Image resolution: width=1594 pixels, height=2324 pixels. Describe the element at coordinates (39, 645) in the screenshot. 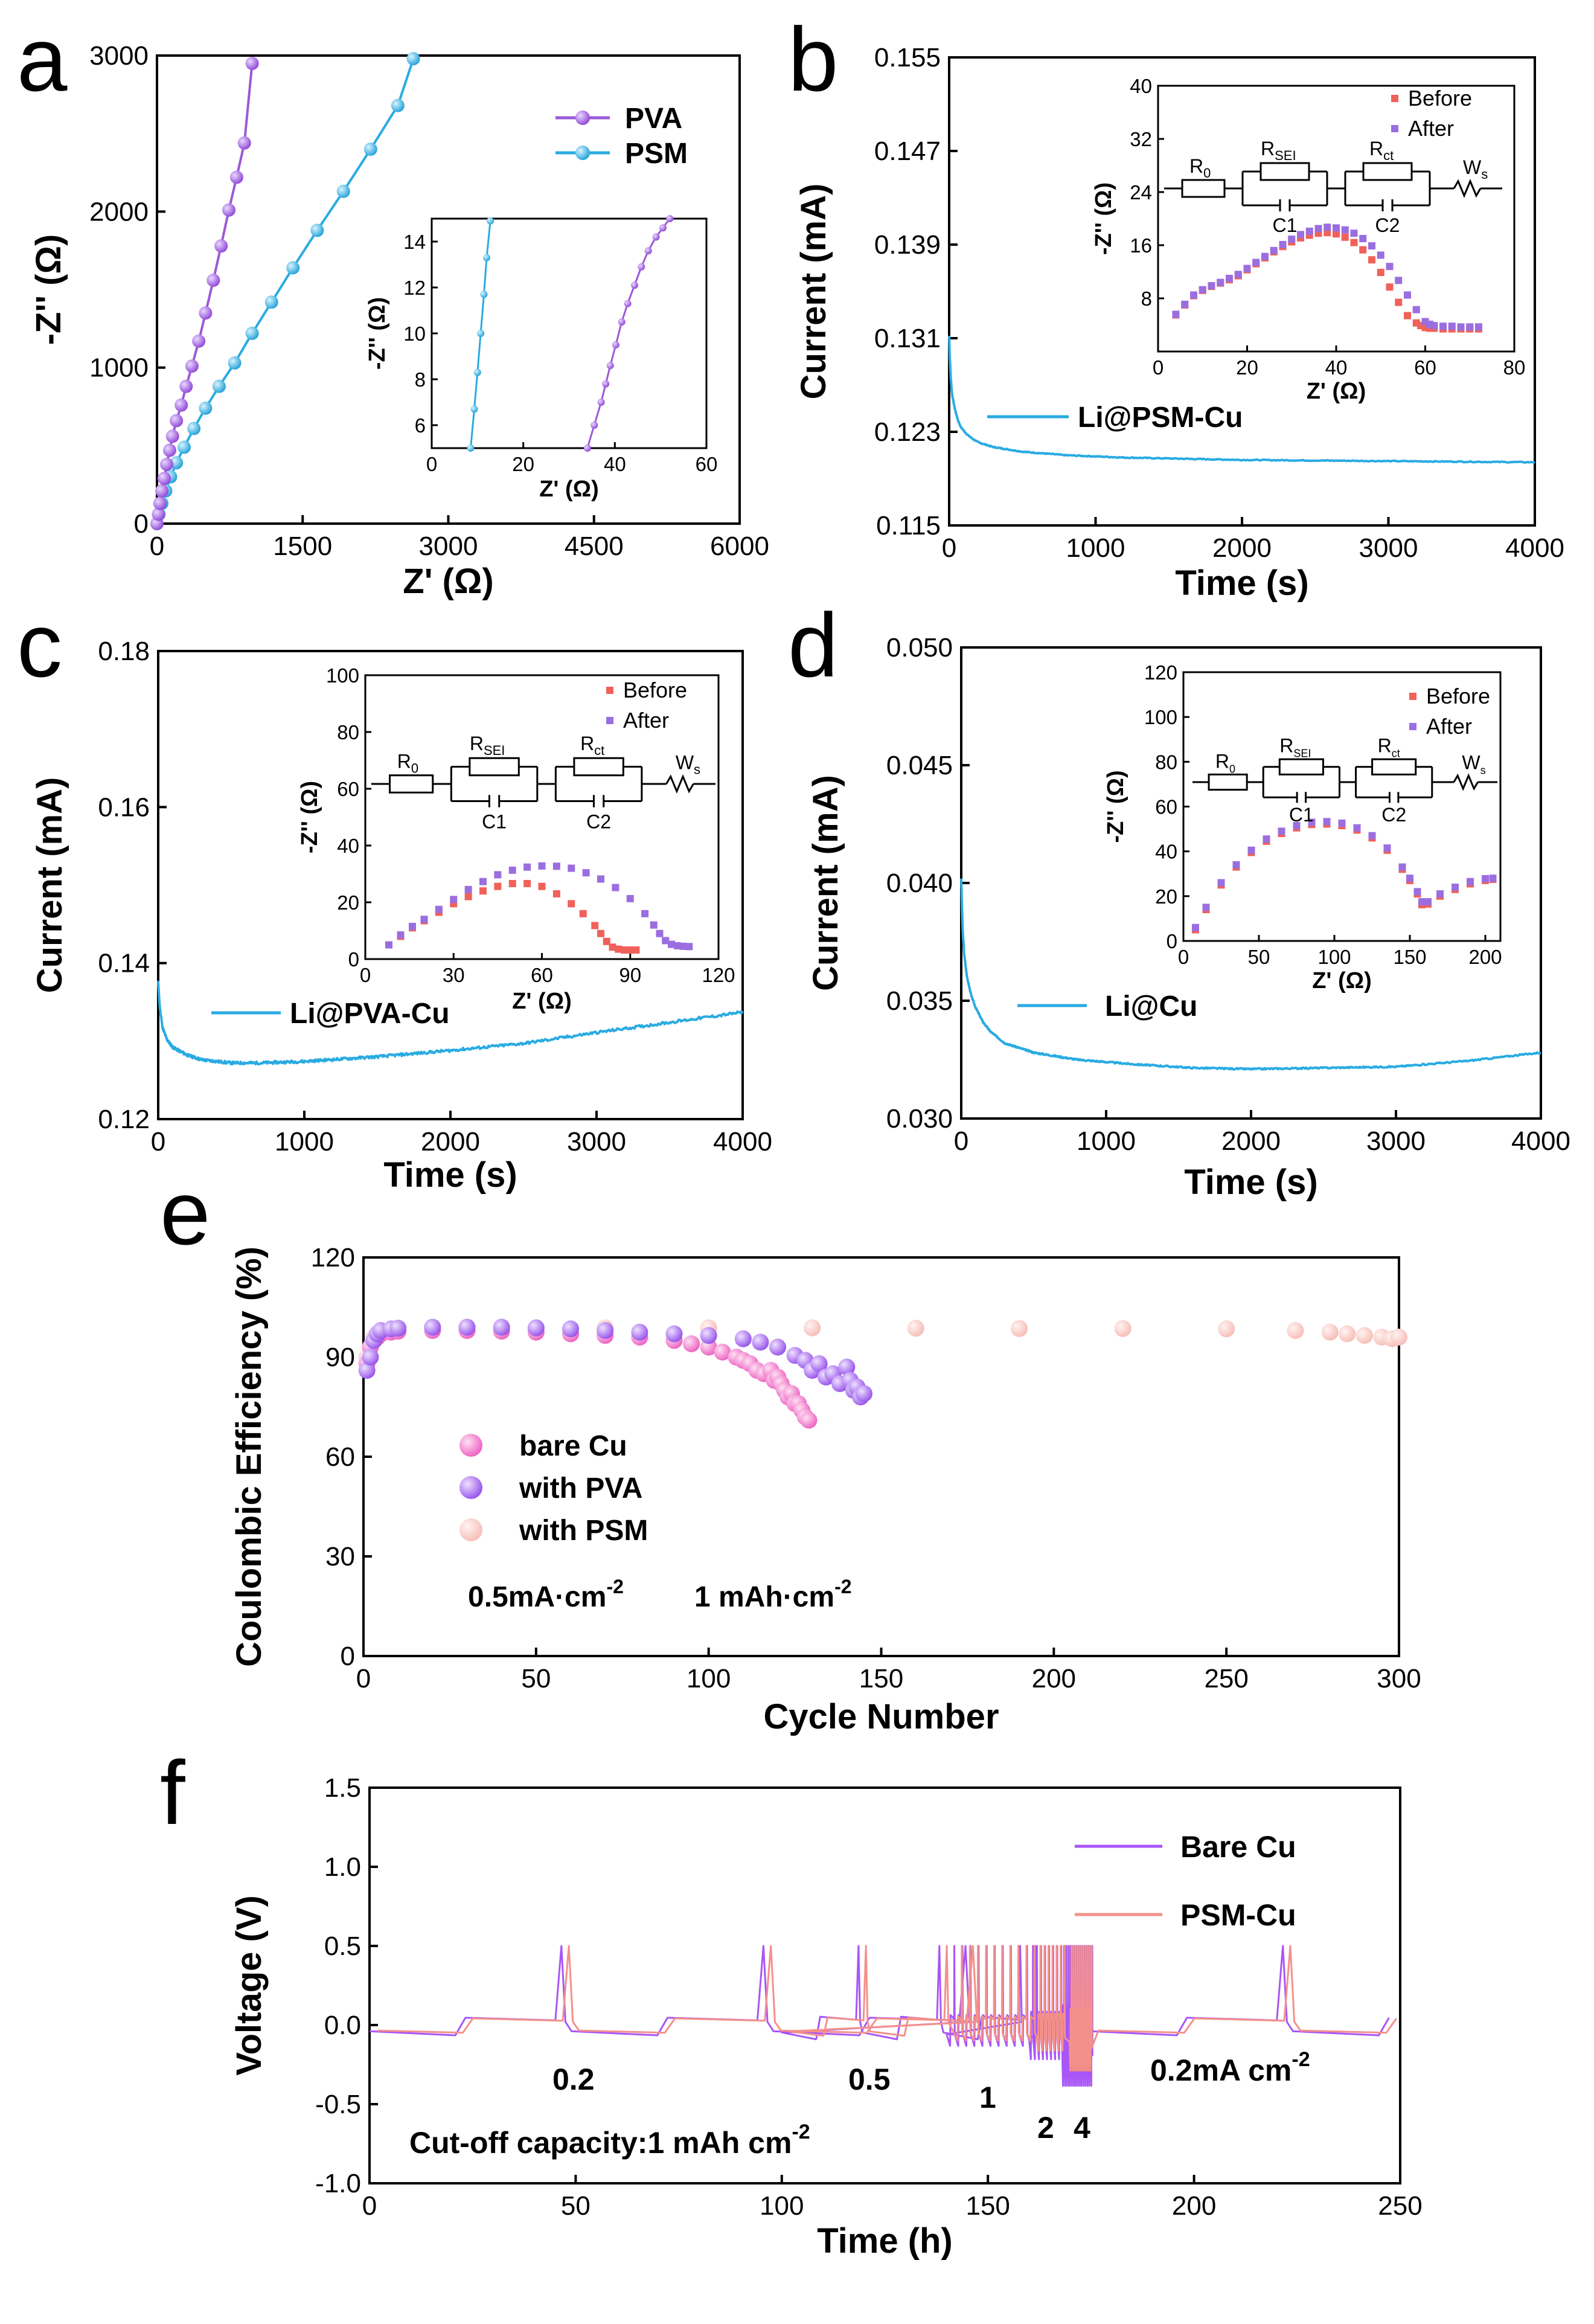

I see `panel-c-letter: c` at that location.